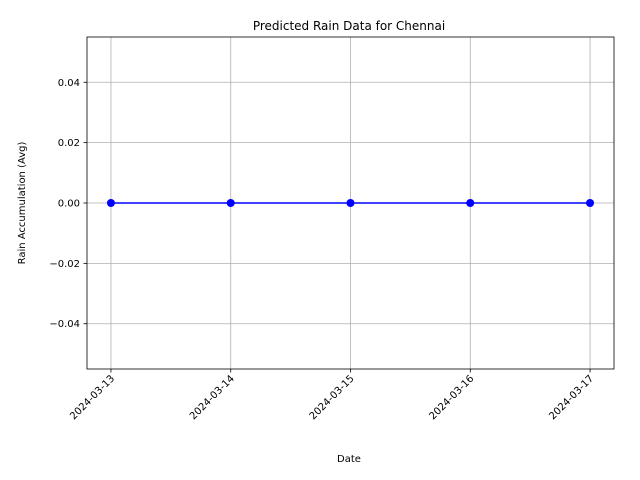 This screenshot has height=480, width=640. I want to click on series-layer, so click(350, 203).